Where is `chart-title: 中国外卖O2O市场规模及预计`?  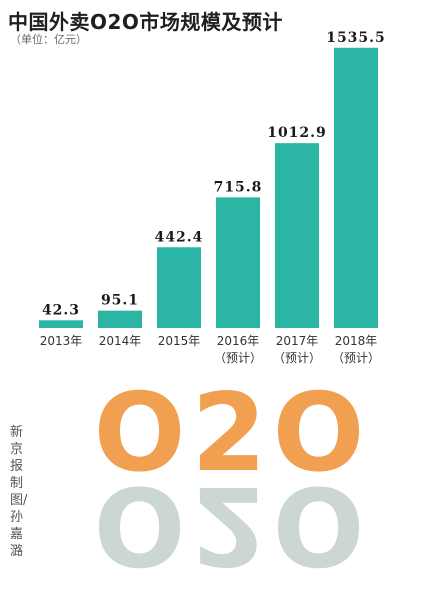
chart-title: 中国外卖O2O市场规模及预计 is located at coordinates (145, 22).